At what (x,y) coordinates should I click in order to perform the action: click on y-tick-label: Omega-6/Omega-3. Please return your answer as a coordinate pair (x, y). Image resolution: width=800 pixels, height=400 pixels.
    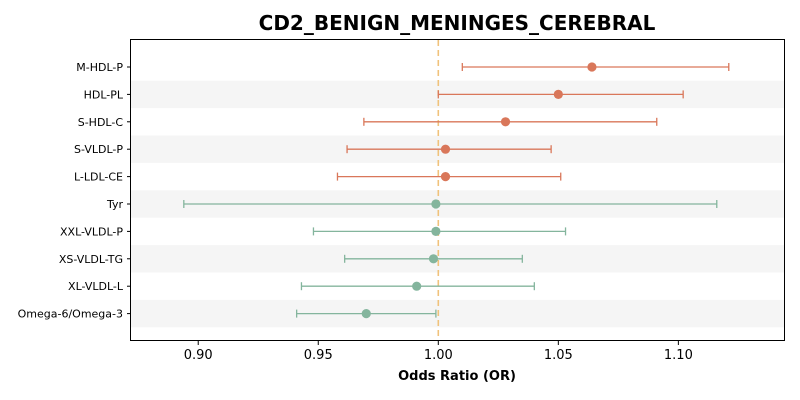
    Looking at the image, I should click on (70, 314).